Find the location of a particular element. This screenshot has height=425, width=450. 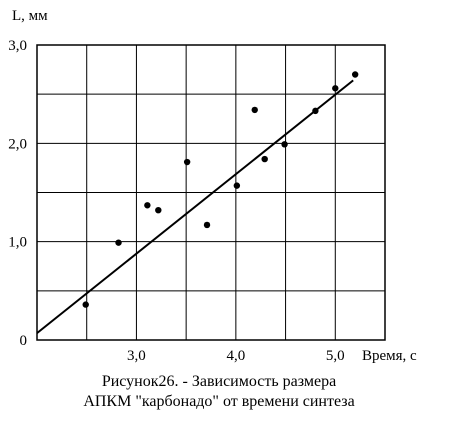

figure-caption-line-1: Рисунок26. - Зависимость размера is located at coordinates (219, 381).